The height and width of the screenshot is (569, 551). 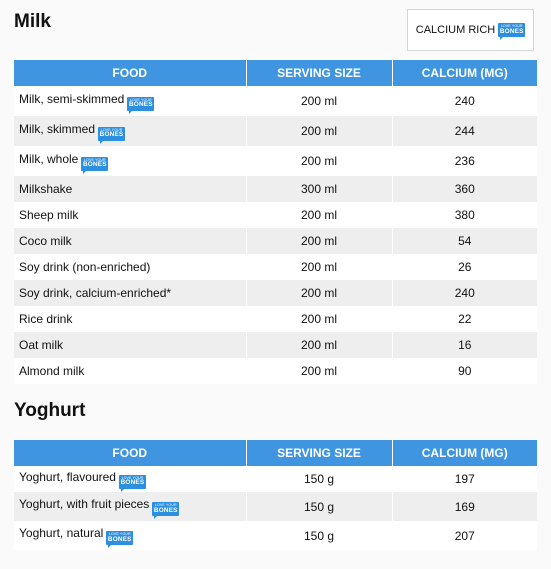 What do you see at coordinates (52, 371) in the screenshot?
I see `food-name: Almond milk` at bounding box center [52, 371].